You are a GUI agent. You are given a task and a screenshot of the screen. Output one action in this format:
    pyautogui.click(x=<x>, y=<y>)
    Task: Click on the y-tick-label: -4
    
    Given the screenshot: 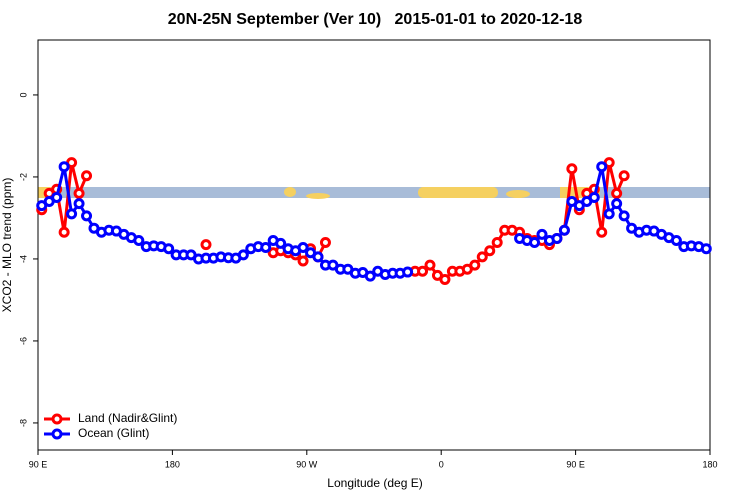 What is the action you would take?
    pyautogui.click(x=23, y=259)
    